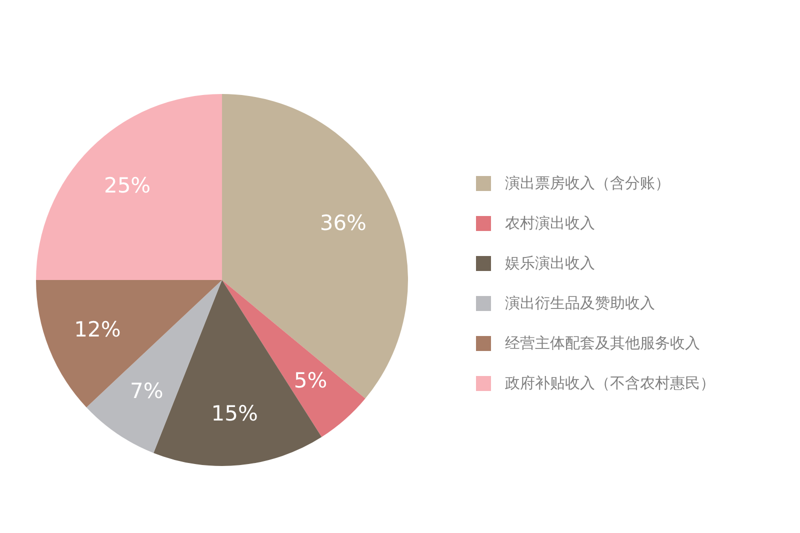  What do you see at coordinates (550, 223) in the screenshot?
I see `legend-label: 农村演出收入` at bounding box center [550, 223].